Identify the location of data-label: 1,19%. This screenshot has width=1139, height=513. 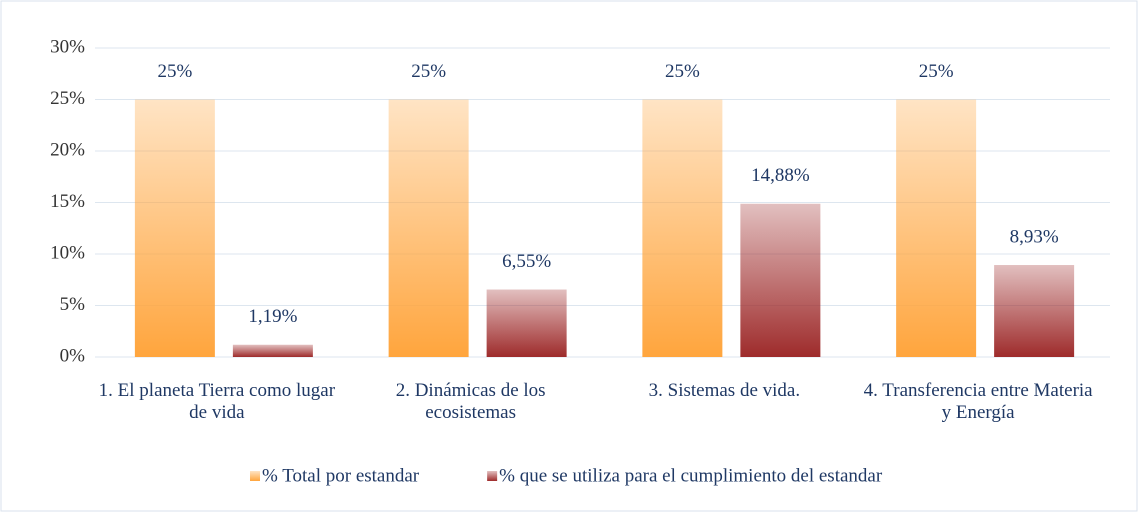
(272, 316).